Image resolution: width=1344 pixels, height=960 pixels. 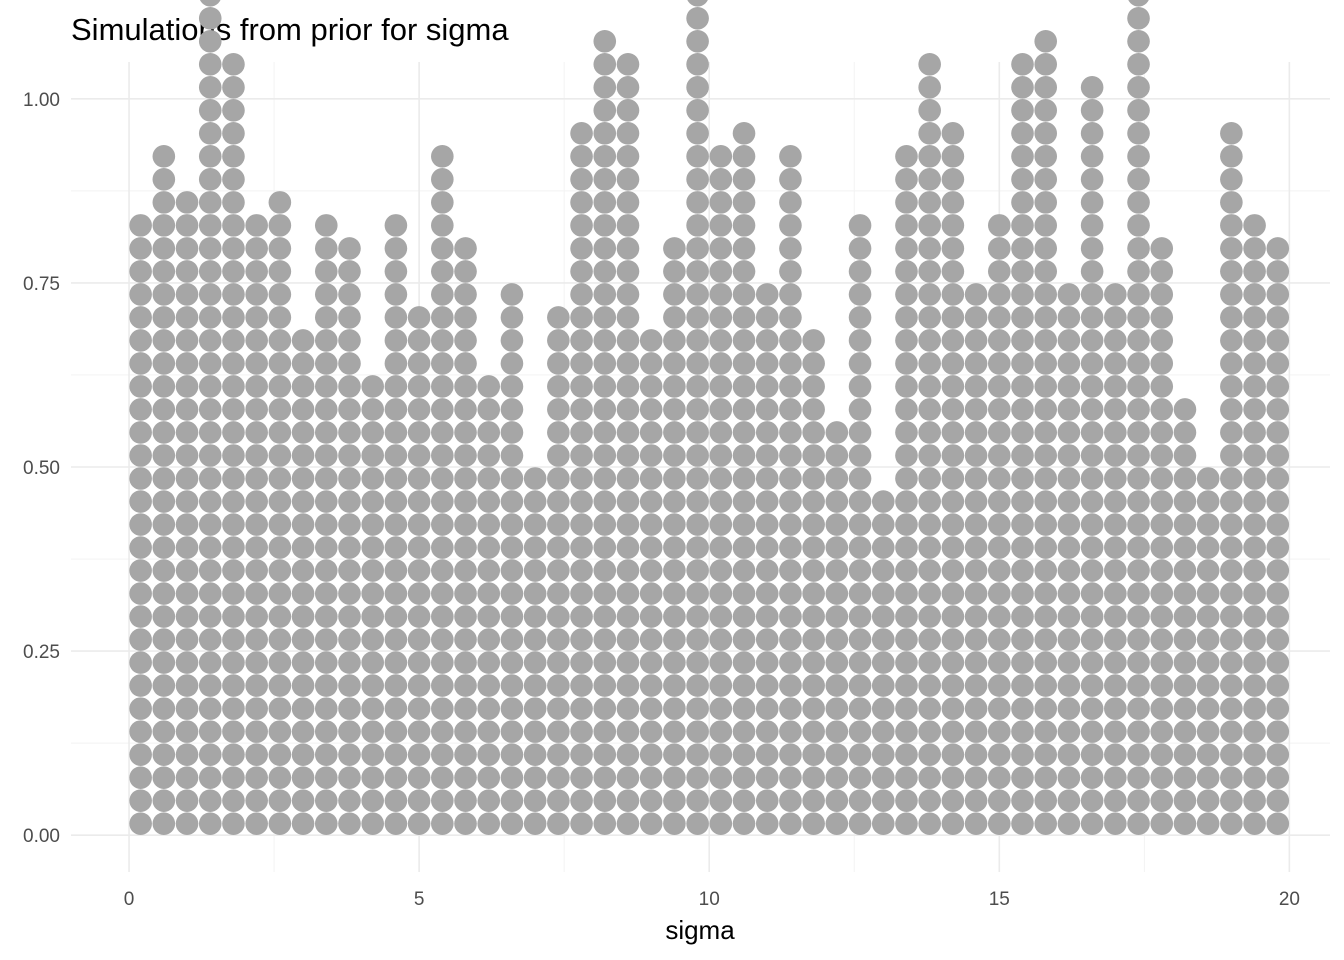 What do you see at coordinates (709, 899) in the screenshot?
I see `x-tick-label: 10` at bounding box center [709, 899].